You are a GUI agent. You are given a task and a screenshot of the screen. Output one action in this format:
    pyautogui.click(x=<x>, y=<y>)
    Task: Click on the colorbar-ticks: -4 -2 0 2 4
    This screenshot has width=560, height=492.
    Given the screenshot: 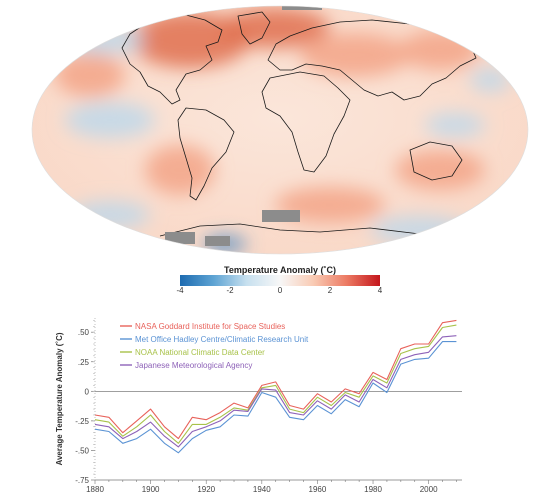 What is the action you would take?
    pyautogui.click(x=279, y=290)
    